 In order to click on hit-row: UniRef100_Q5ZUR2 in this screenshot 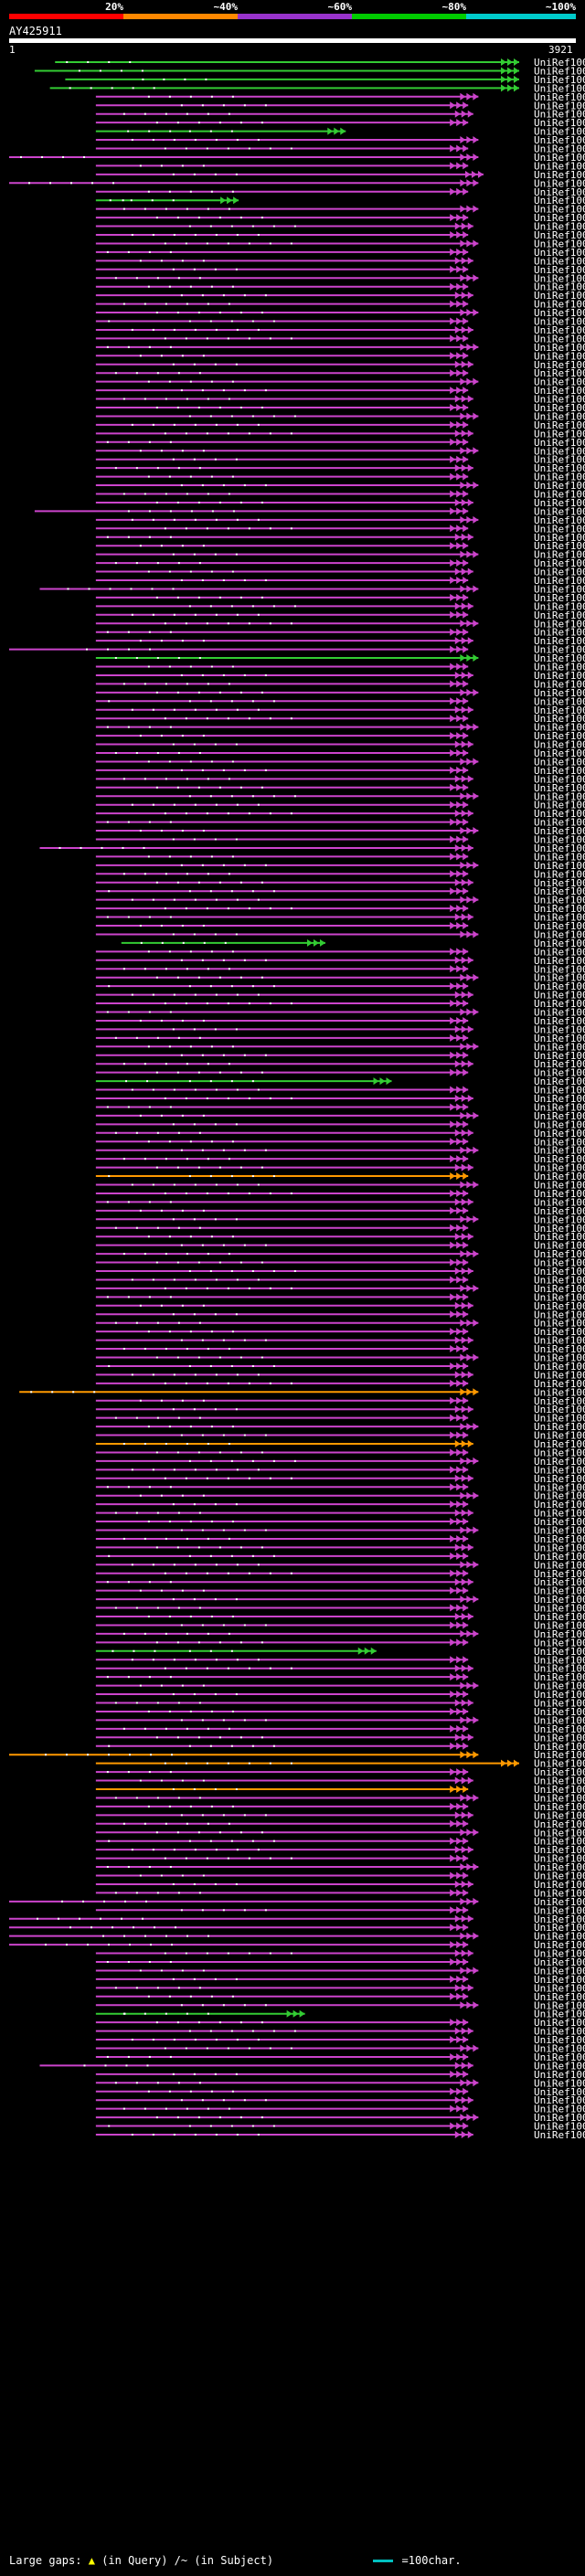, I will do `click(340, 1401)`.